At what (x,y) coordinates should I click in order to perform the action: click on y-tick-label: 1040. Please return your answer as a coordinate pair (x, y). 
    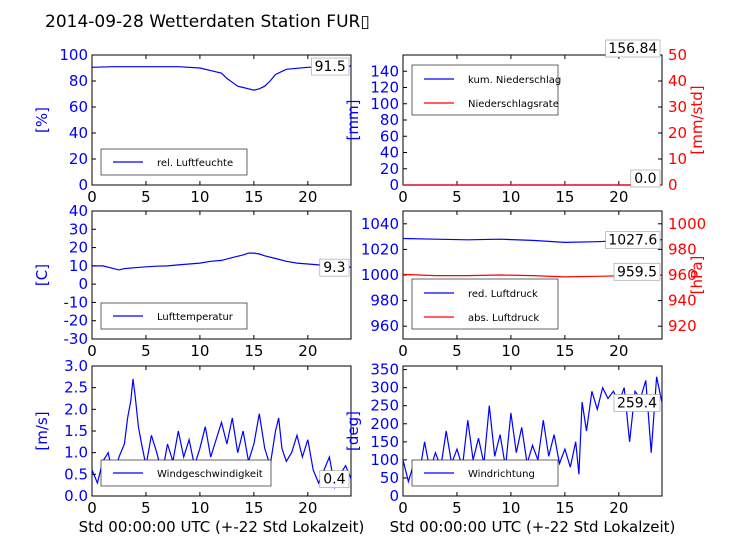
    Looking at the image, I should click on (380, 224).